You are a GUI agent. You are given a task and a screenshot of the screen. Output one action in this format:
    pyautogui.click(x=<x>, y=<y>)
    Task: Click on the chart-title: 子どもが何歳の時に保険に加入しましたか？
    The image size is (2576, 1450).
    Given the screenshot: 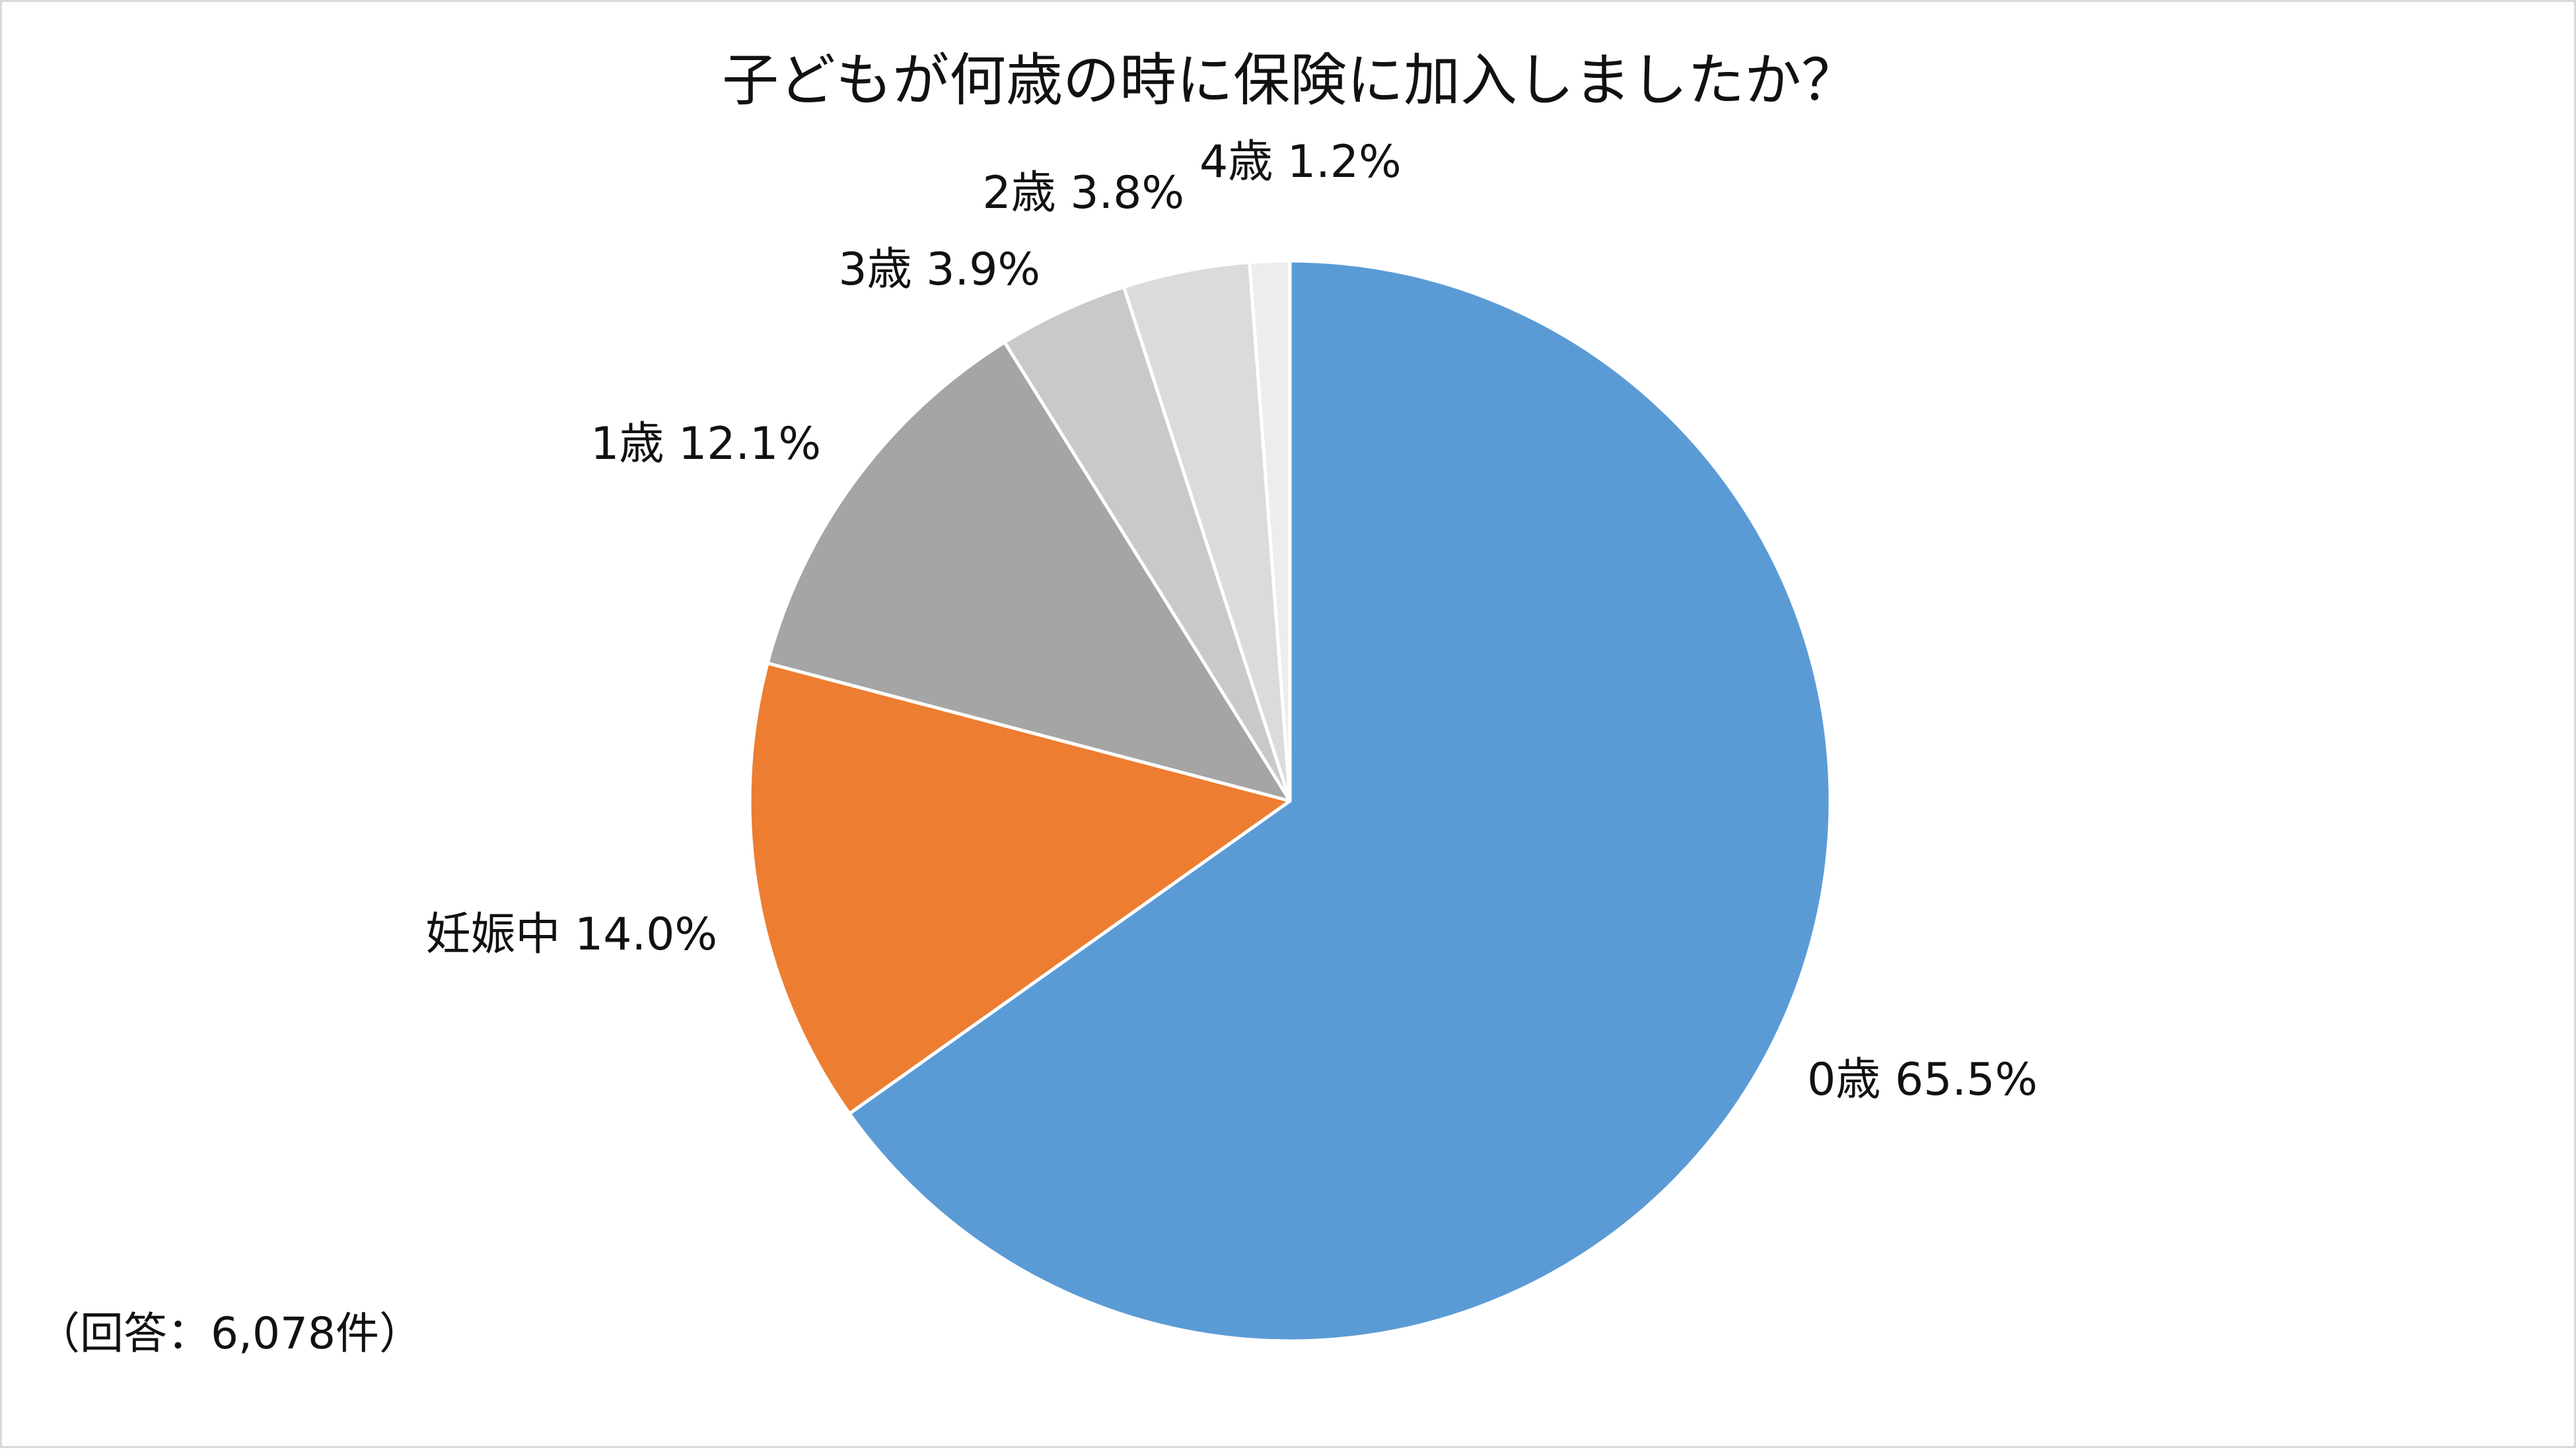 What is the action you would take?
    pyautogui.click(x=1290, y=81)
    